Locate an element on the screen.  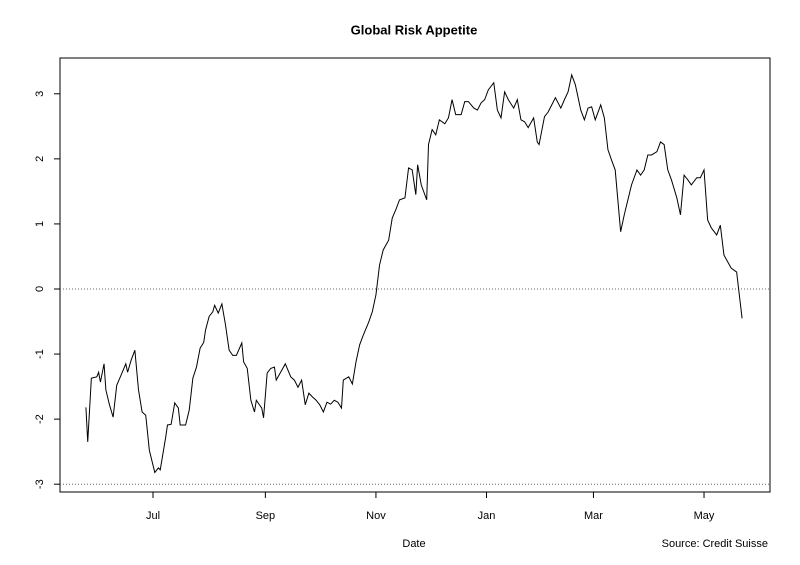
y-tick-label: 0 is located at coordinates (40, 289).